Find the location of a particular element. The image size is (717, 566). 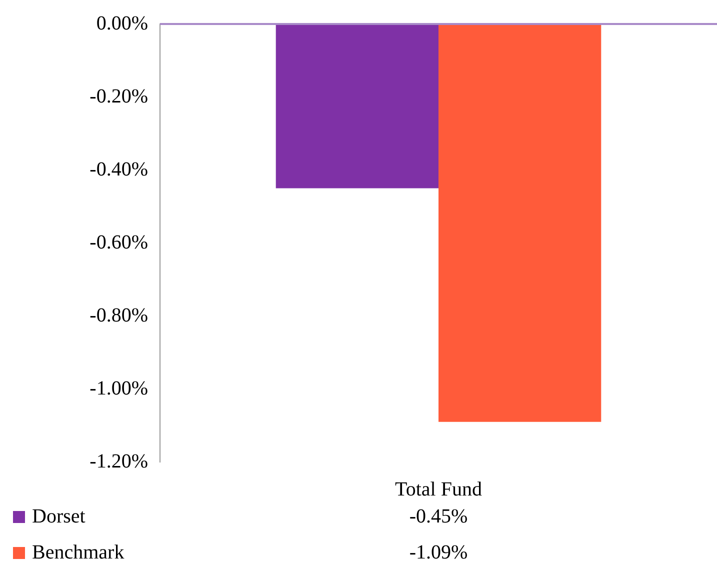

legend-label: Dorset is located at coordinates (59, 516).